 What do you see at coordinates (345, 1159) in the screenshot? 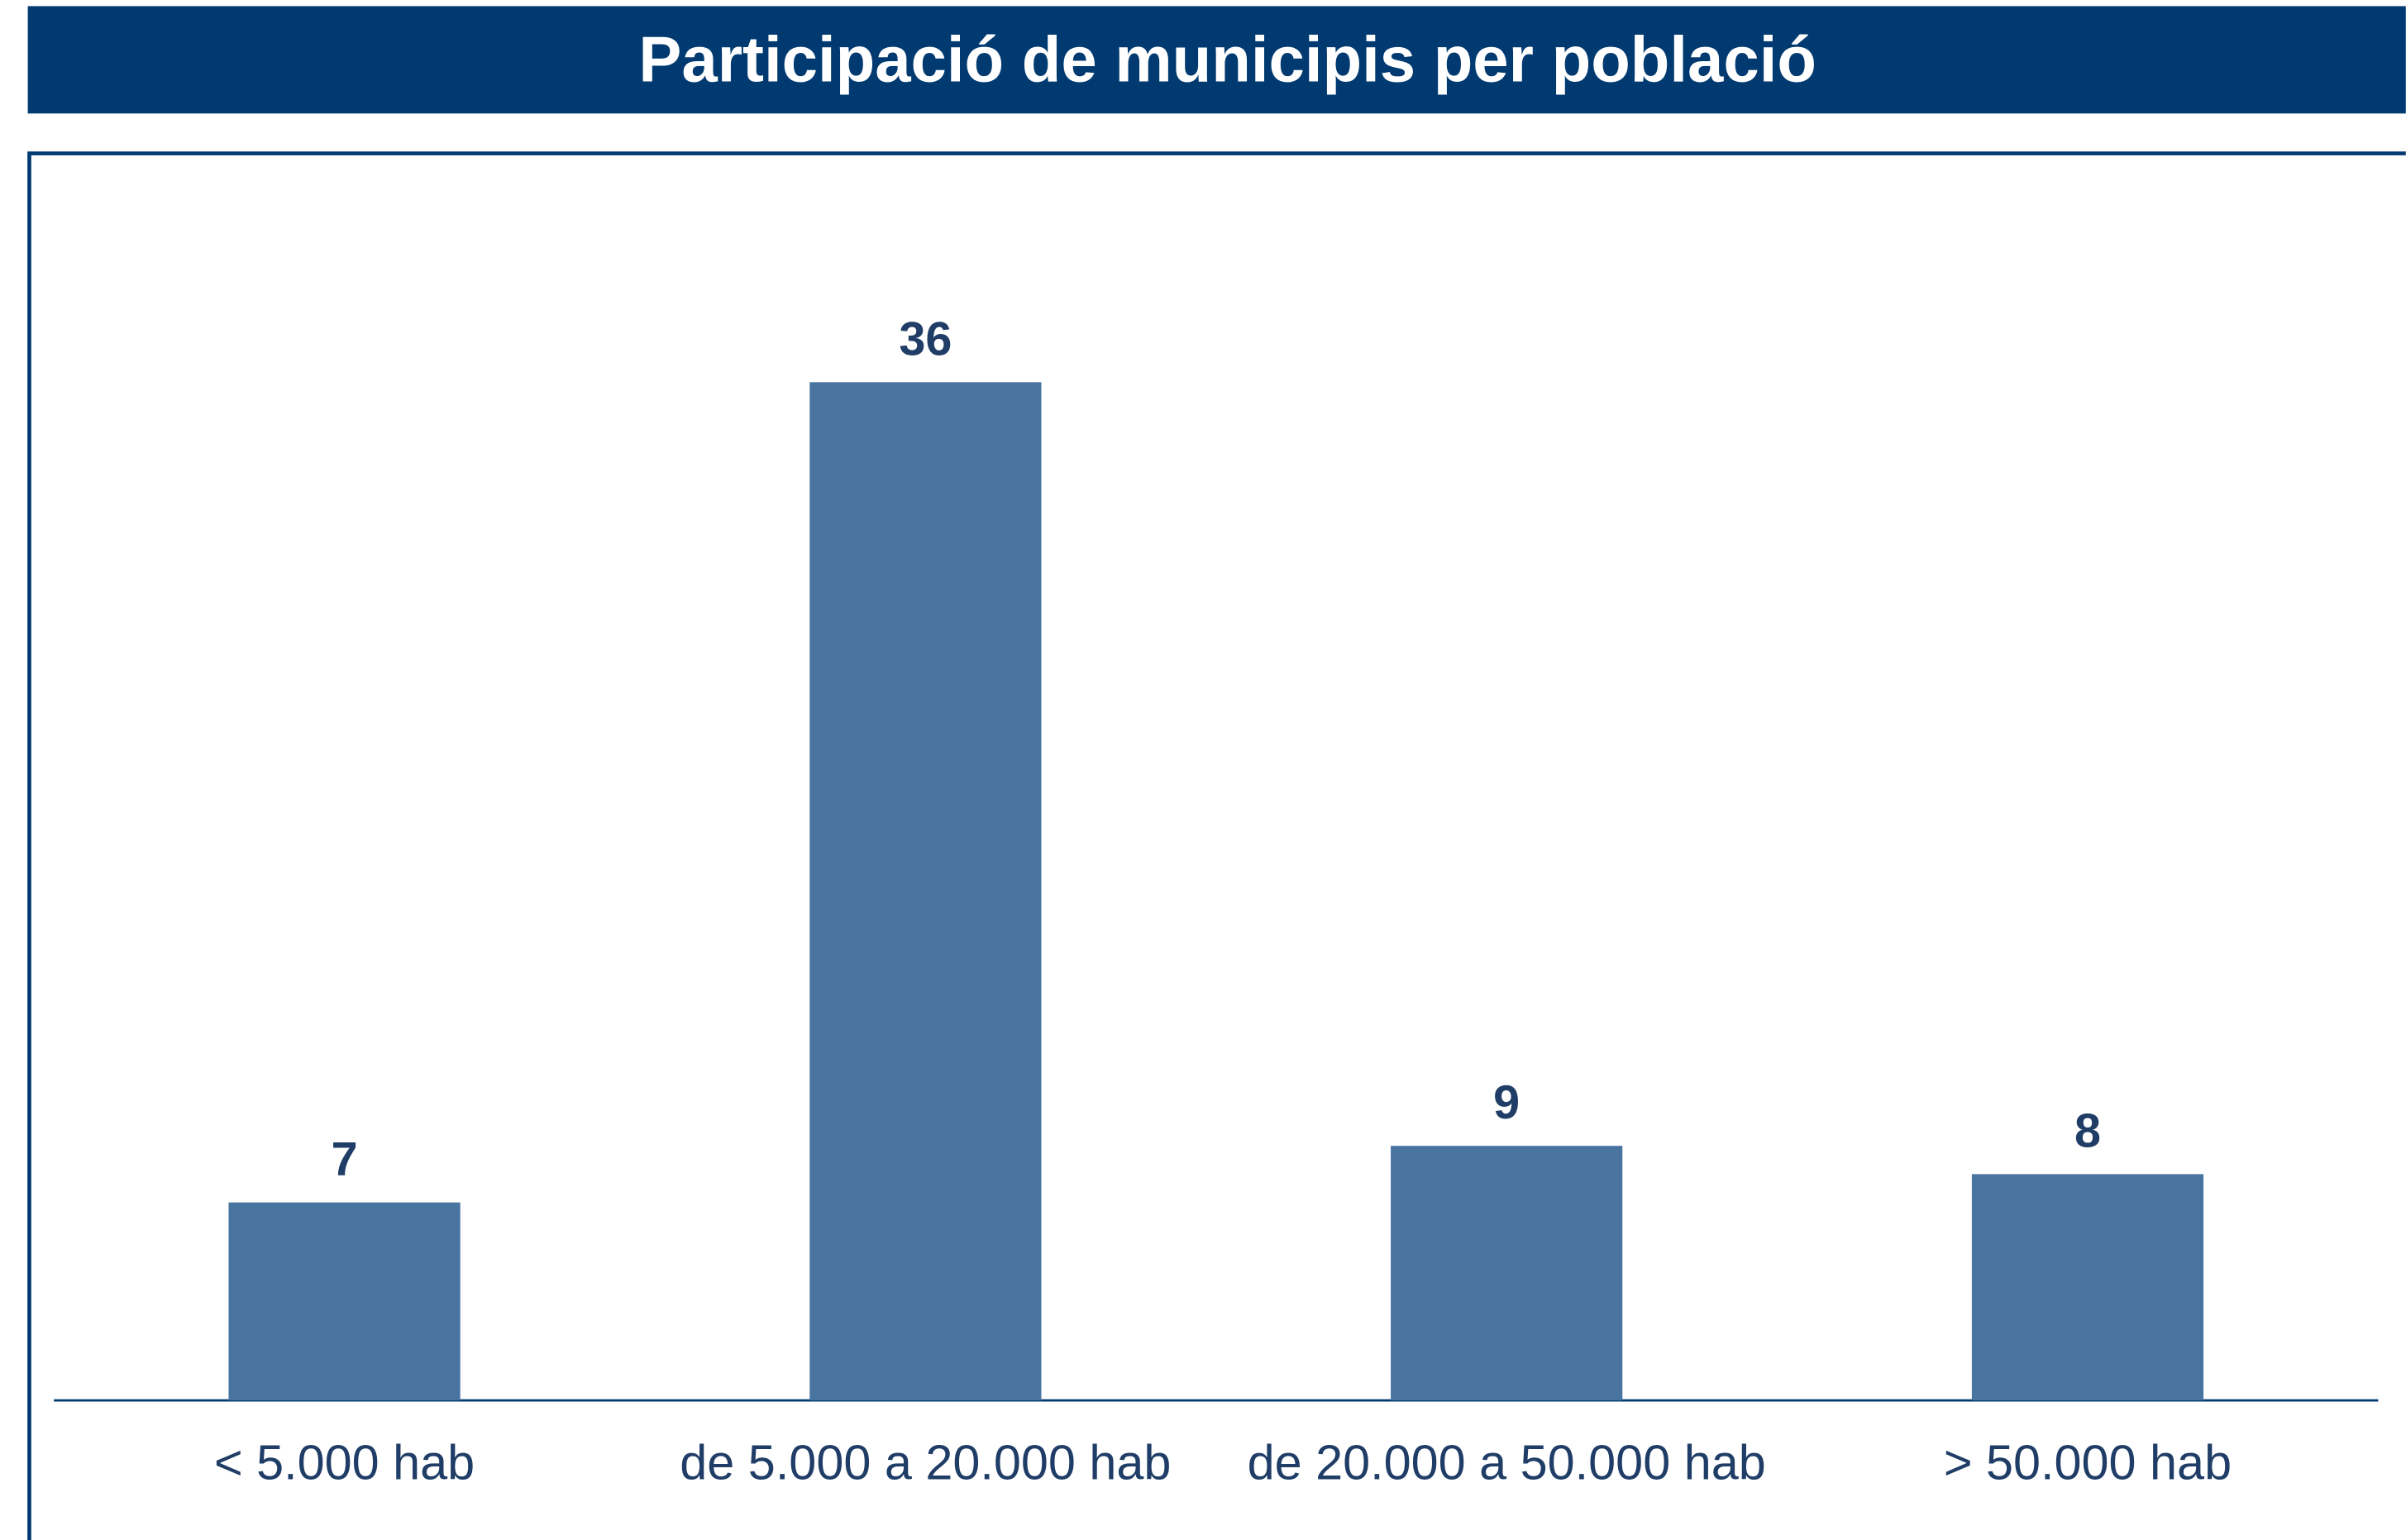
I see `value-label: 7` at bounding box center [345, 1159].